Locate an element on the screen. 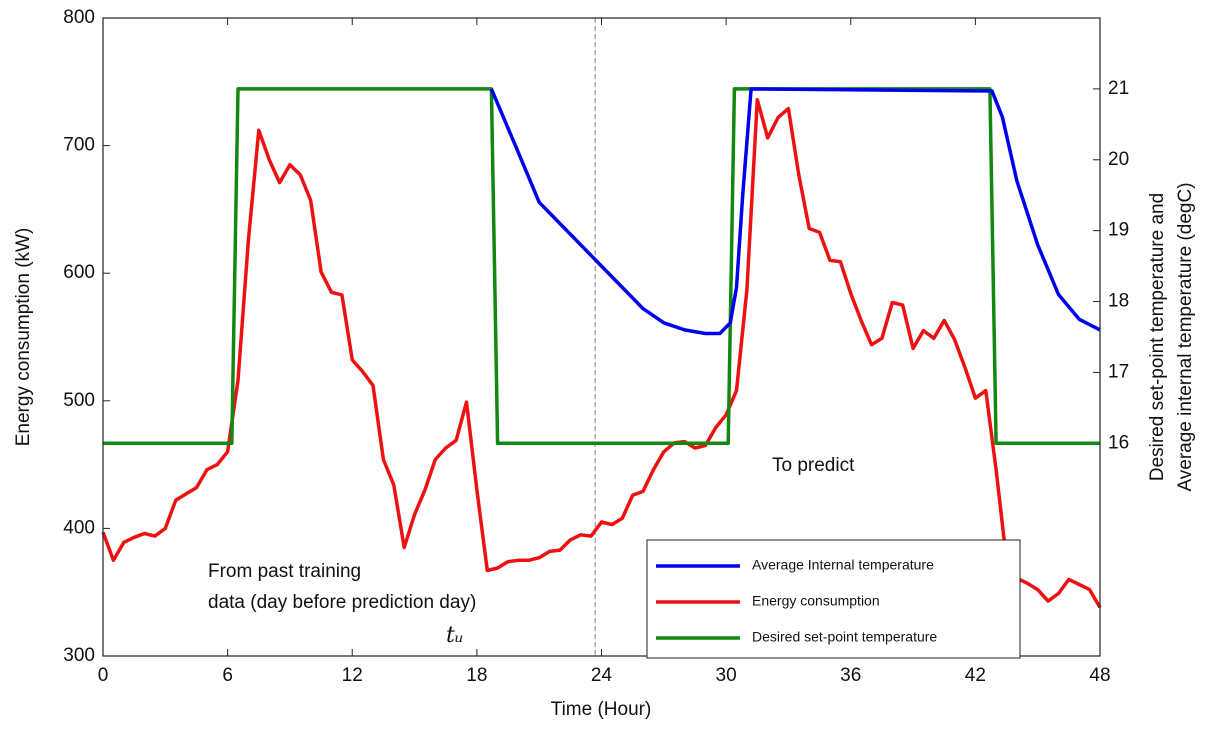  x-tick-label: 6 is located at coordinates (227, 675).